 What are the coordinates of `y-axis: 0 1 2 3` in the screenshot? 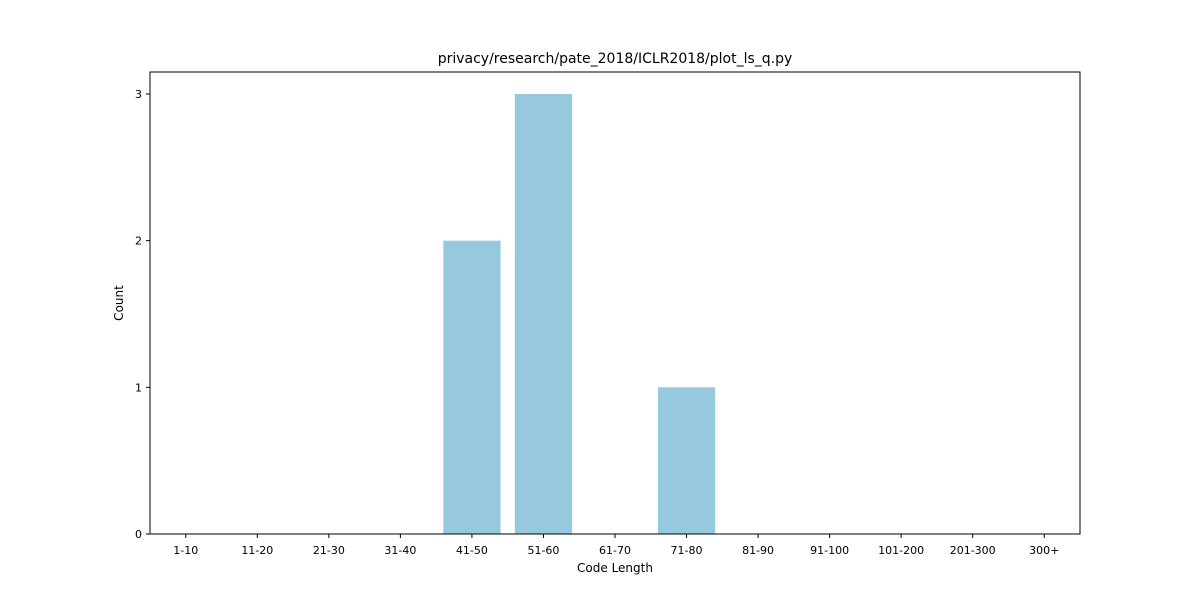 It's located at (142, 314).